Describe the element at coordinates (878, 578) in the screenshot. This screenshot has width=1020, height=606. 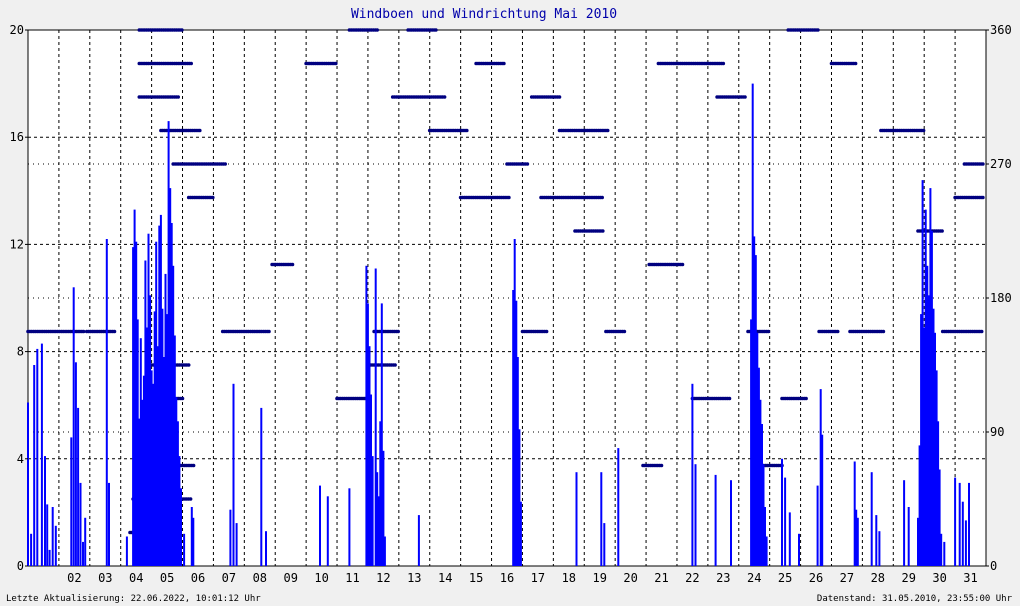
I see `x-tick-label: 28` at that location.